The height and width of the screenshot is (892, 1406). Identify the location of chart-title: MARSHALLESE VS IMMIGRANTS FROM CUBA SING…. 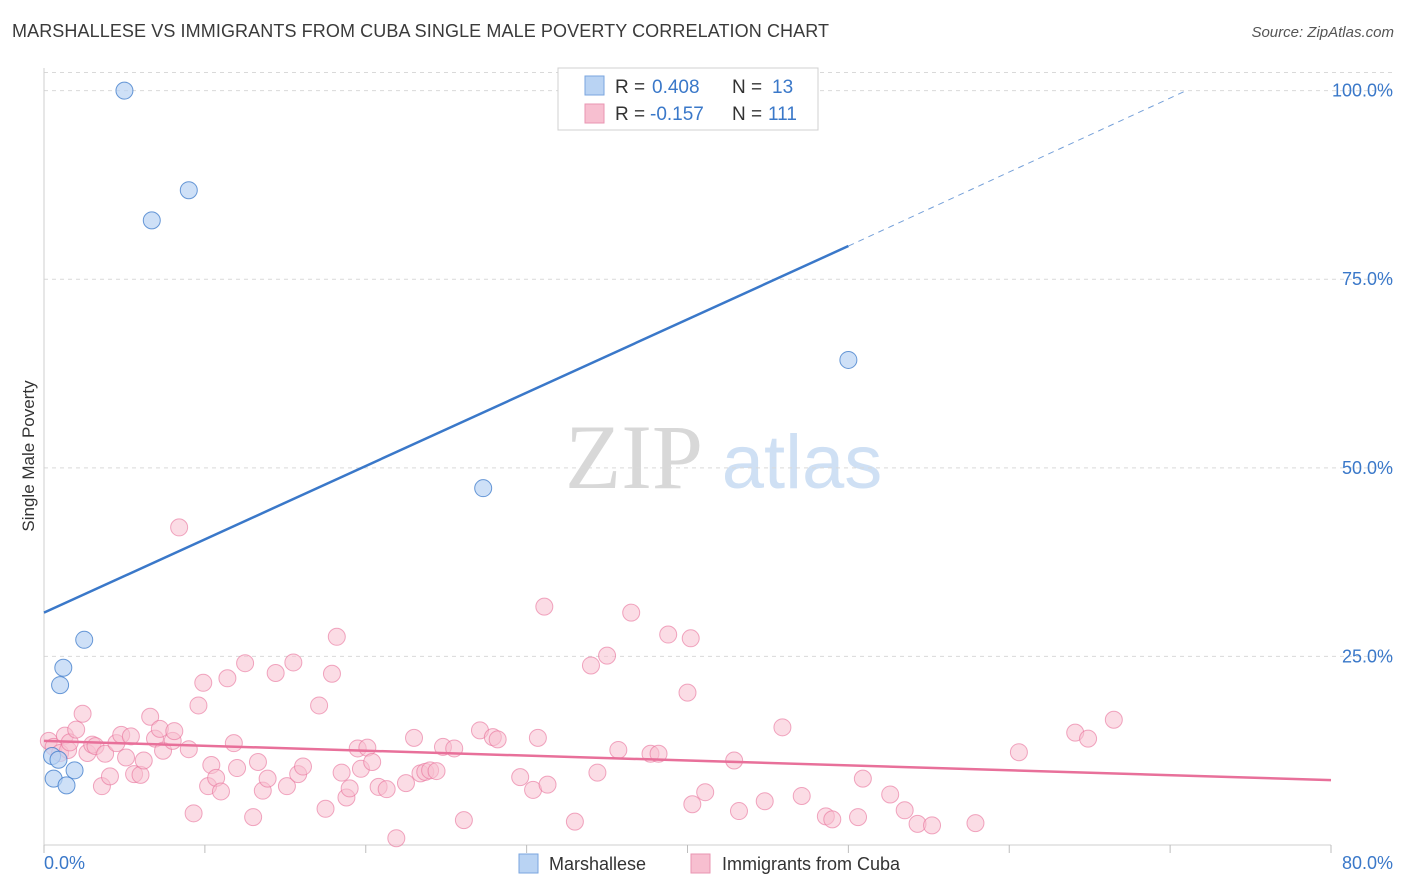
(421, 31).